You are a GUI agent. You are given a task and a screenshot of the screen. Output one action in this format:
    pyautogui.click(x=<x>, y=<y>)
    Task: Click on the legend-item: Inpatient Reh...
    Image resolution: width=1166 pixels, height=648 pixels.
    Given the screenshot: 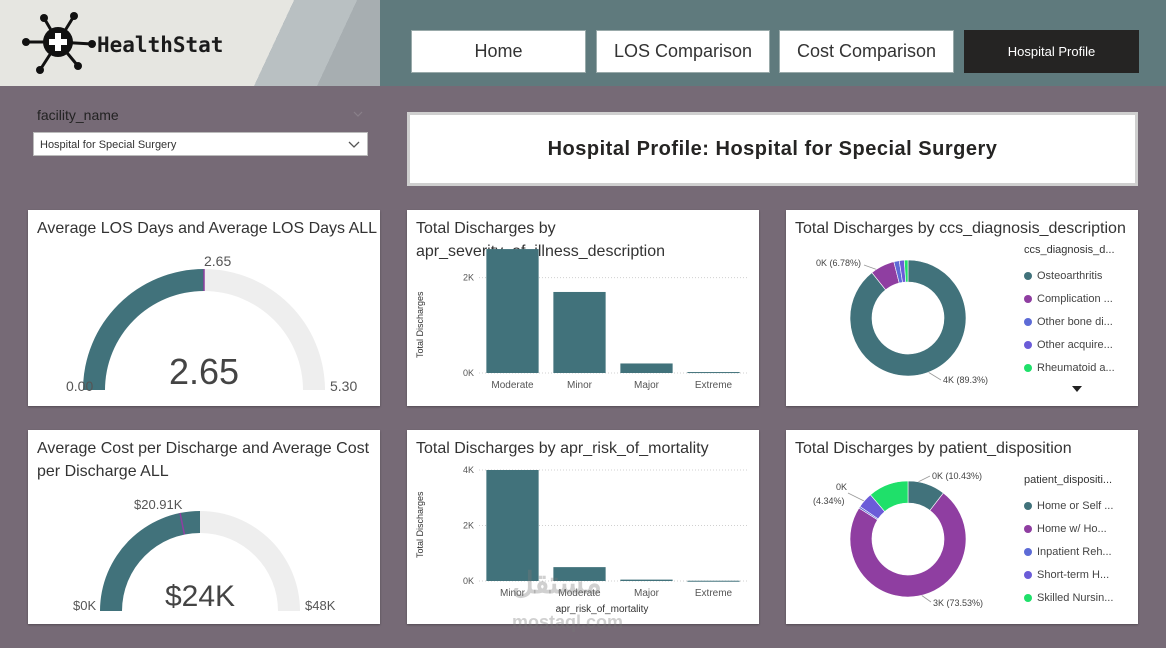 What is the action you would take?
    pyautogui.click(x=1068, y=551)
    